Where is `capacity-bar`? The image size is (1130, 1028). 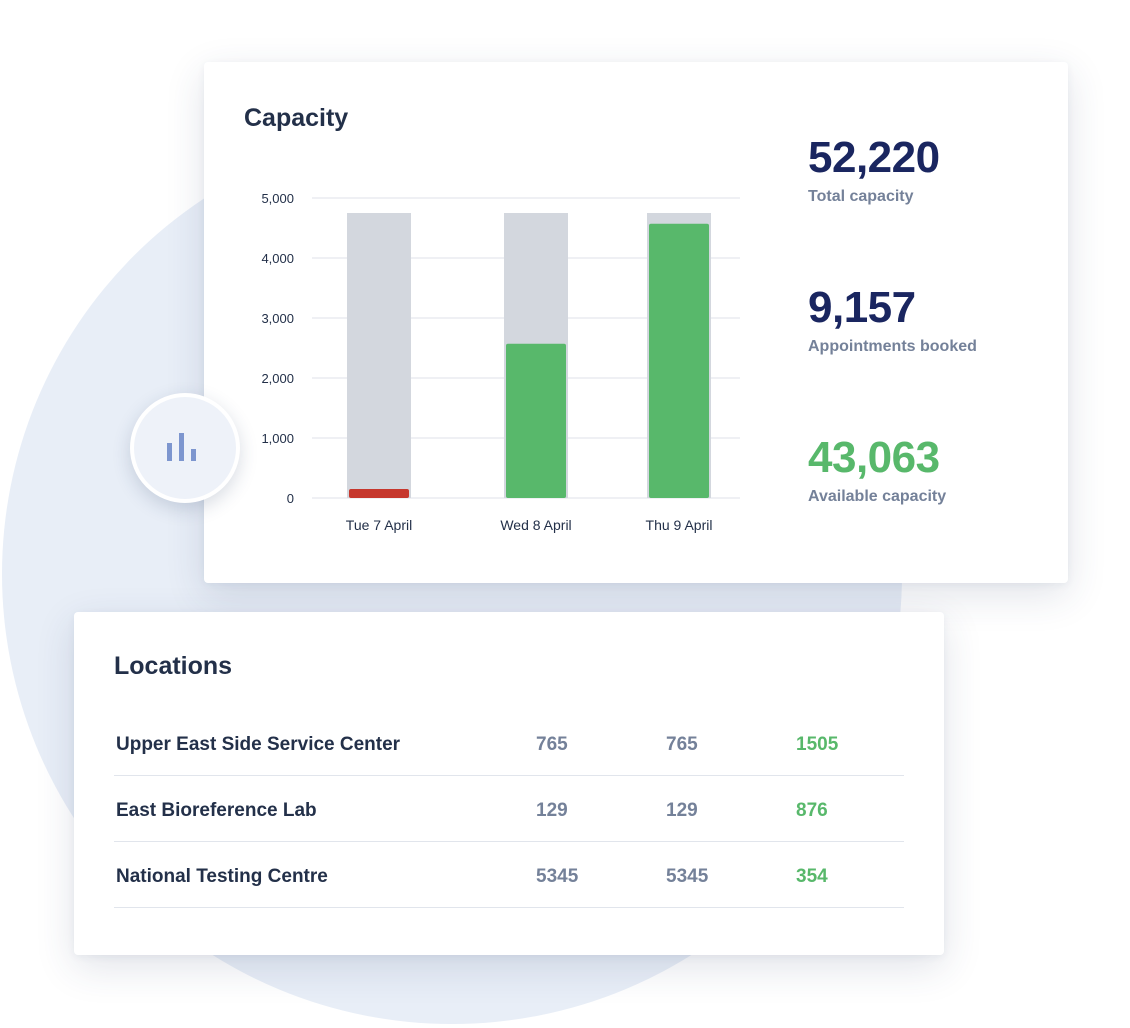
capacity-bar is located at coordinates (379, 355).